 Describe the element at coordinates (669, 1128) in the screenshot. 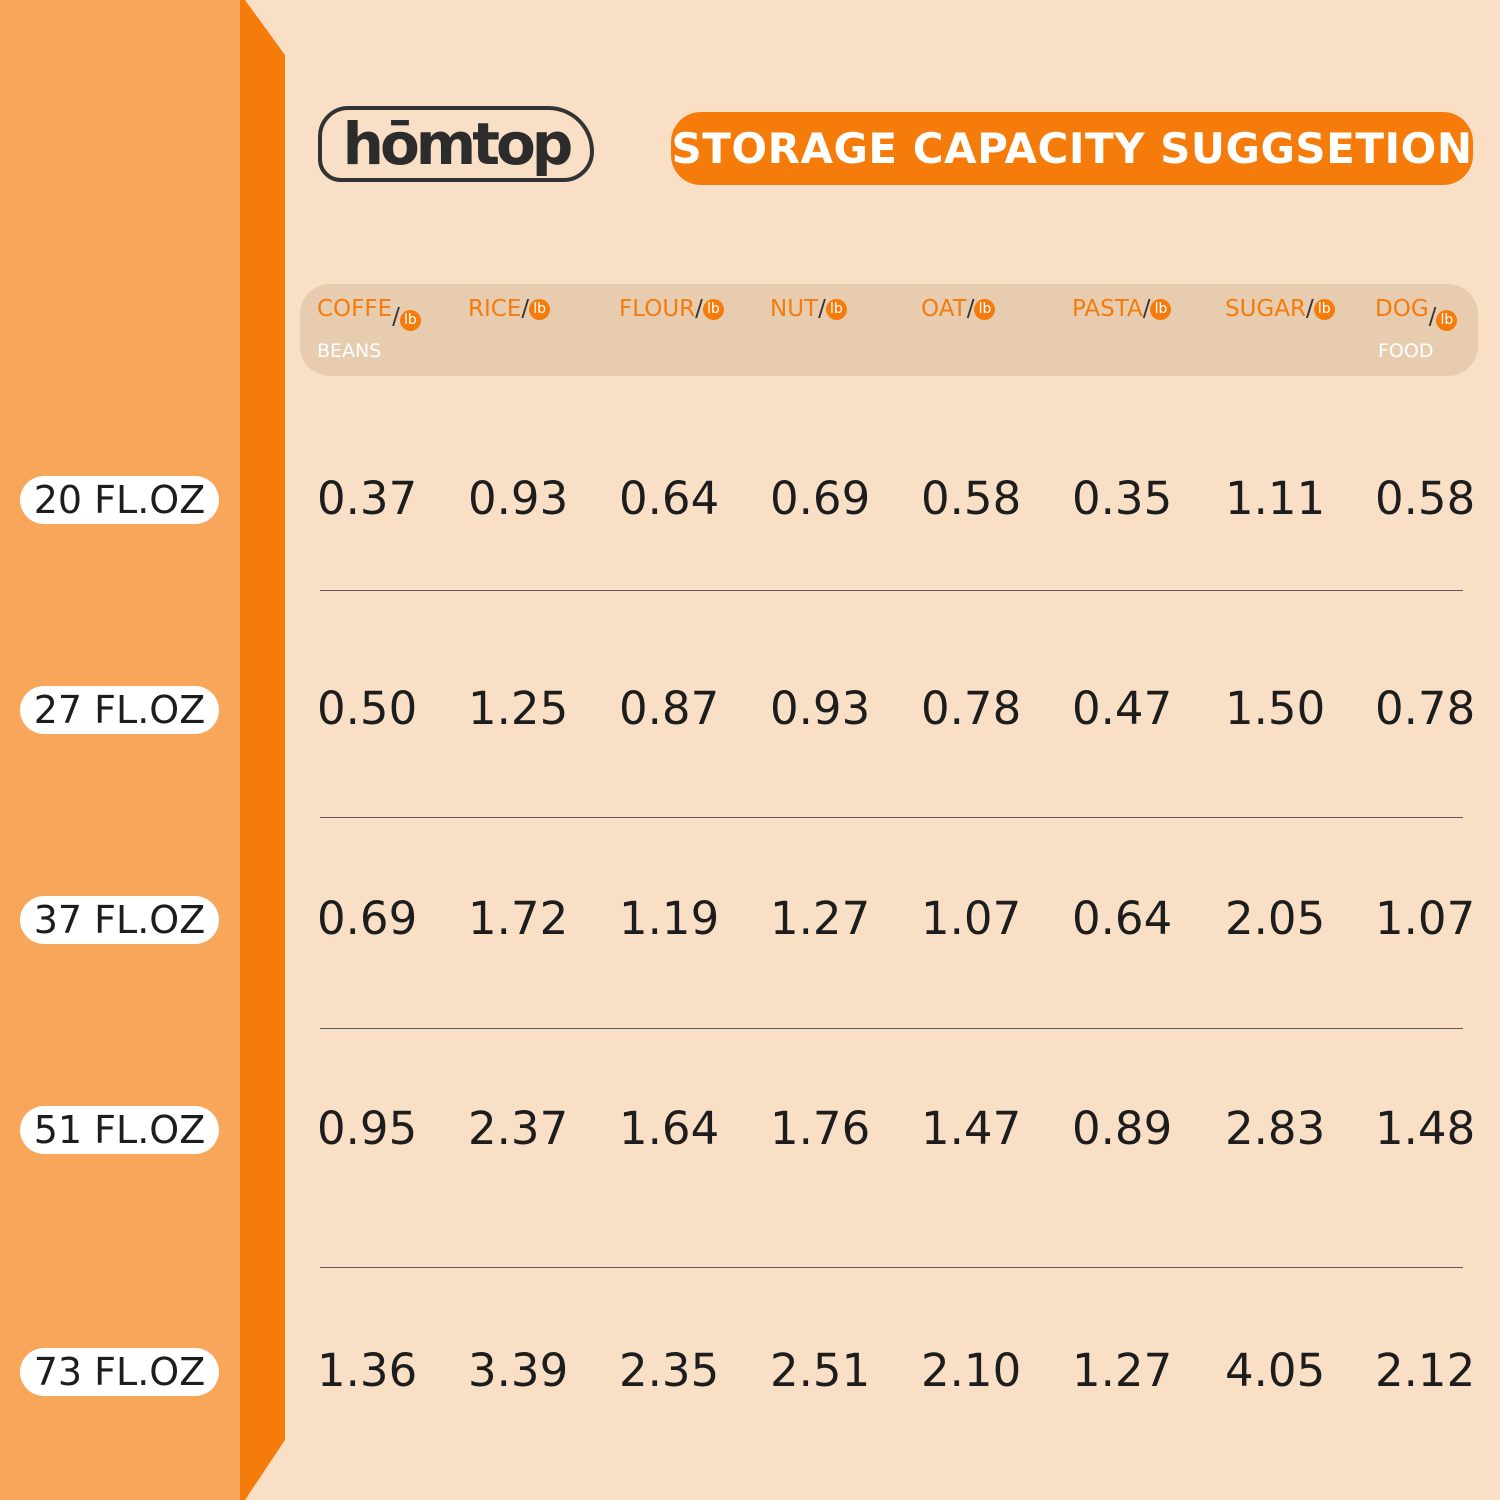

I see `table-cell: 1.64` at that location.